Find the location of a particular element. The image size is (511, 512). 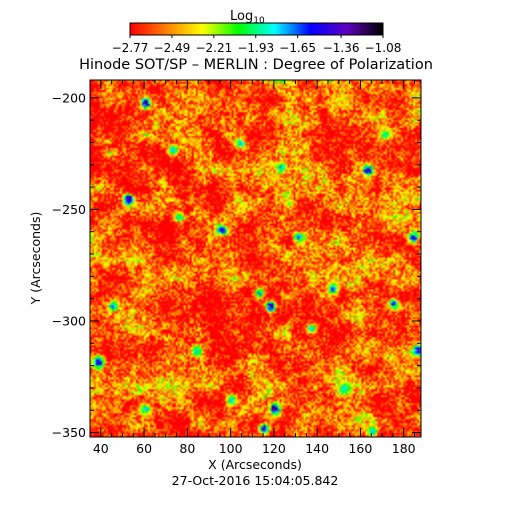

colorbar-tick-label: −2.49 is located at coordinates (172, 48).